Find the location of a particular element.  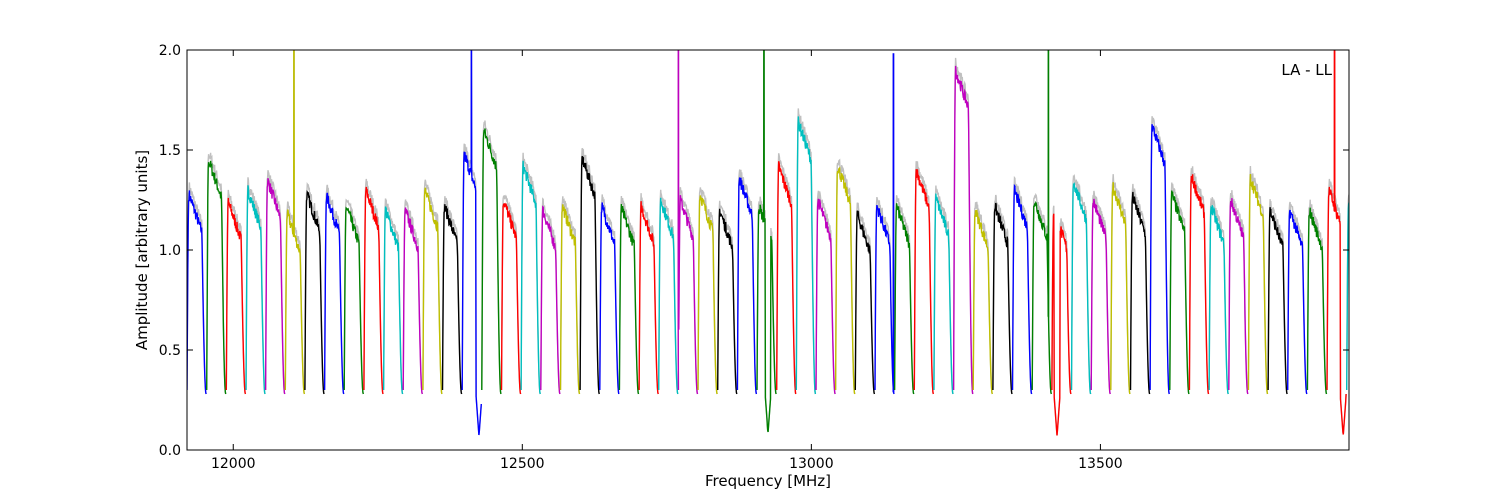

y-tick-label: 1.0 is located at coordinates (170, 251).